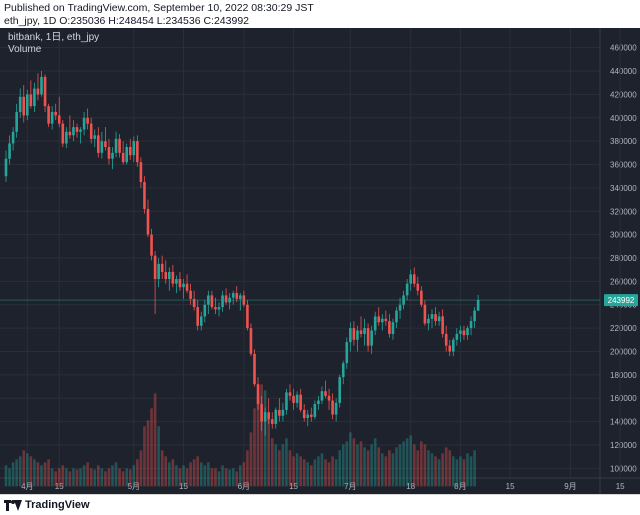 This screenshot has height=515, width=640. I want to click on y-tick-label: 360000, so click(623, 165).